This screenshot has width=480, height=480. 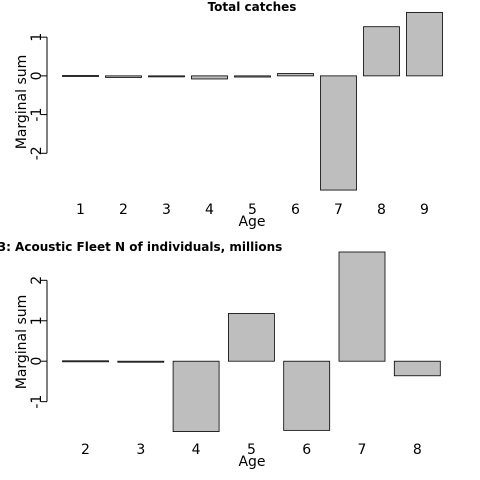 What do you see at coordinates (196, 450) in the screenshot?
I see `x-tick-label-1-4: 4` at bounding box center [196, 450].